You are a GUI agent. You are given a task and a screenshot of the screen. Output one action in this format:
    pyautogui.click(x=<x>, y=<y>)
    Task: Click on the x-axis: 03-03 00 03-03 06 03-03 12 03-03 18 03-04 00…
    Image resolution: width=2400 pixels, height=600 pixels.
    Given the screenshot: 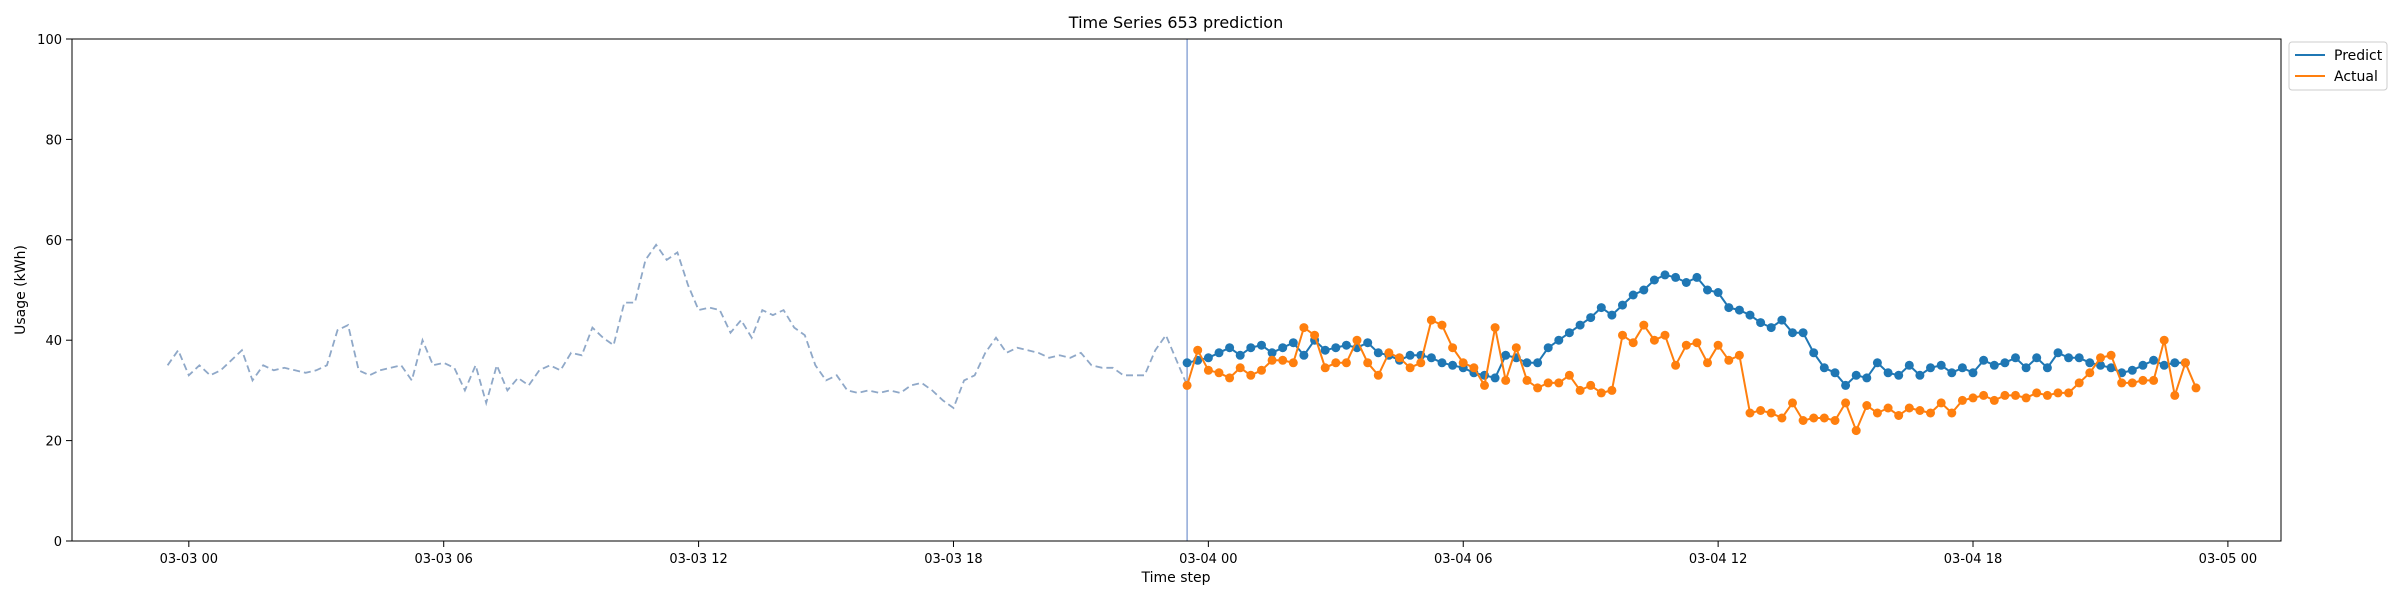 What is the action you would take?
    pyautogui.click(x=1208, y=554)
    